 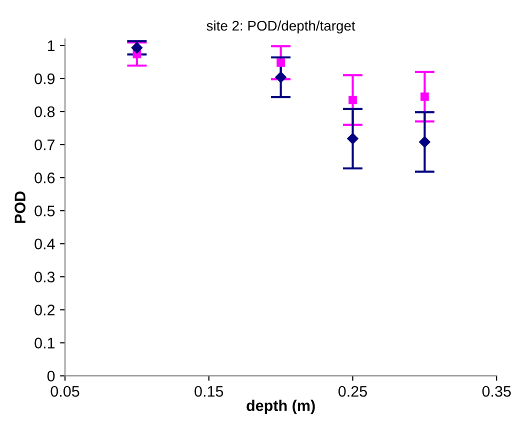 What do you see at coordinates (352, 391) in the screenshot?
I see `x-tick-label: 0.25` at bounding box center [352, 391].